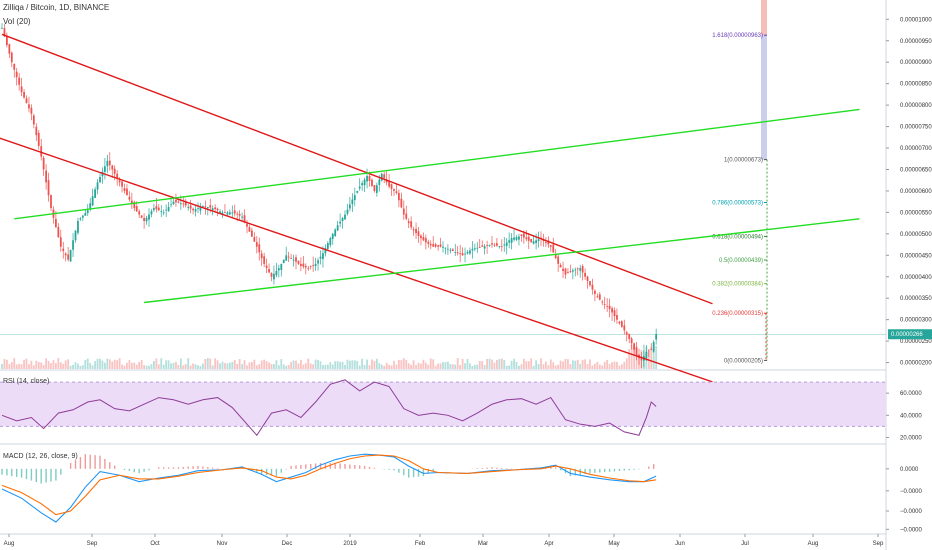 This screenshot has height=550, width=932. What do you see at coordinates (813, 544) in the screenshot?
I see `time-tick-label: Aug` at bounding box center [813, 544].